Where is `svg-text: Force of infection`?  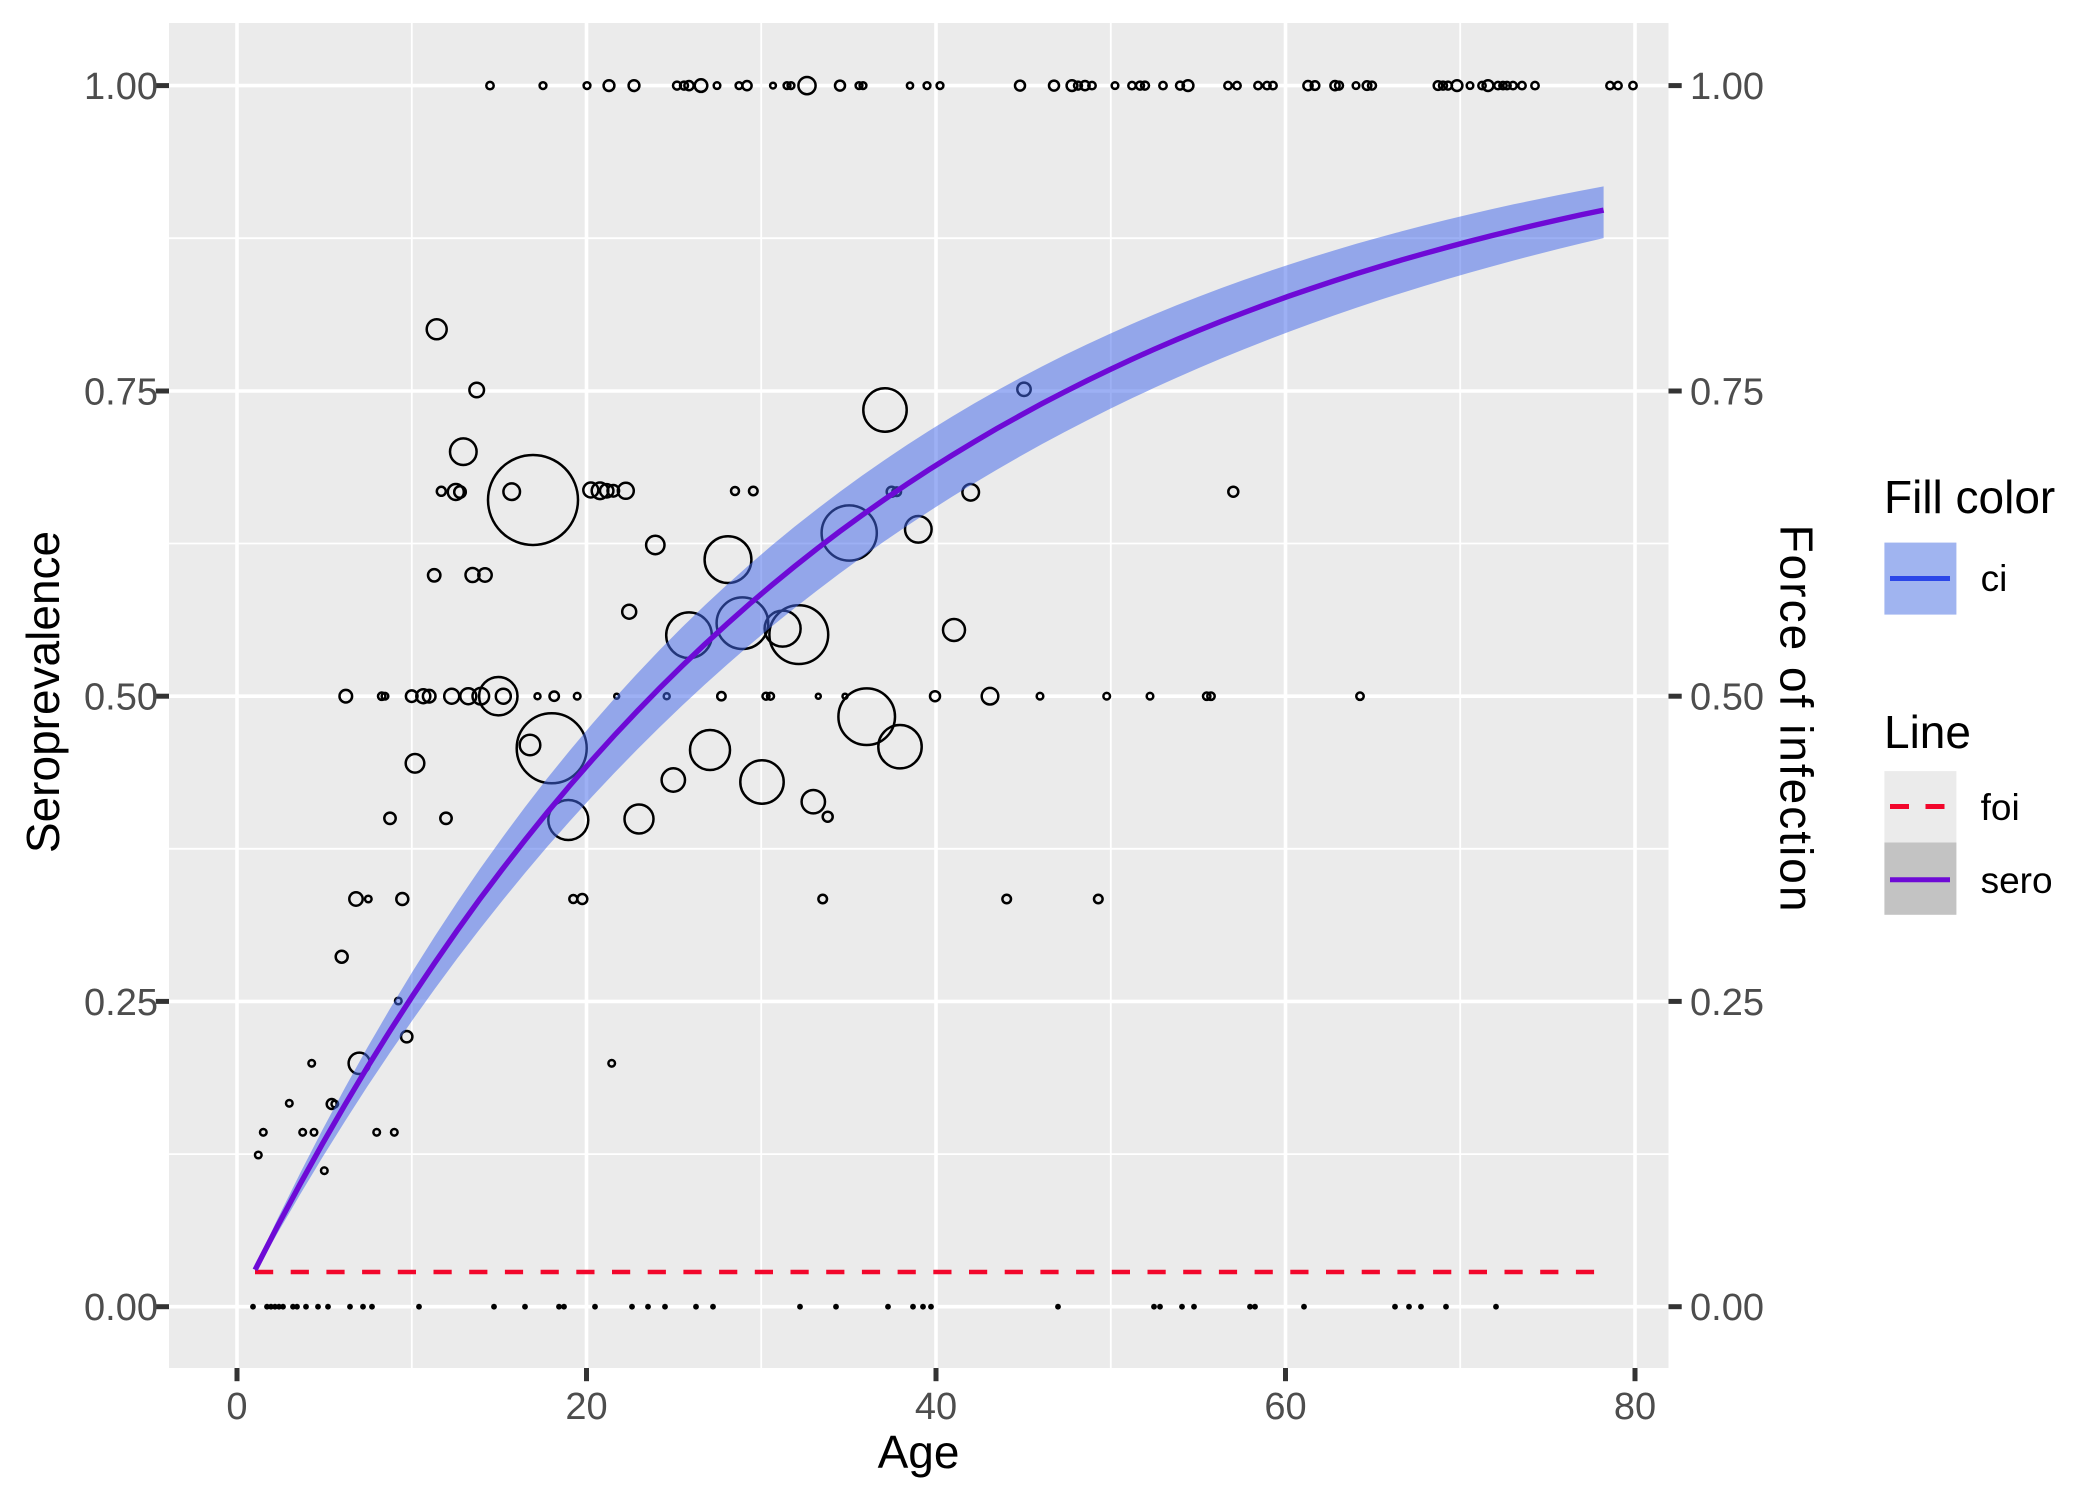
svg-text: Force of infection is located at coordinates (1797, 719).